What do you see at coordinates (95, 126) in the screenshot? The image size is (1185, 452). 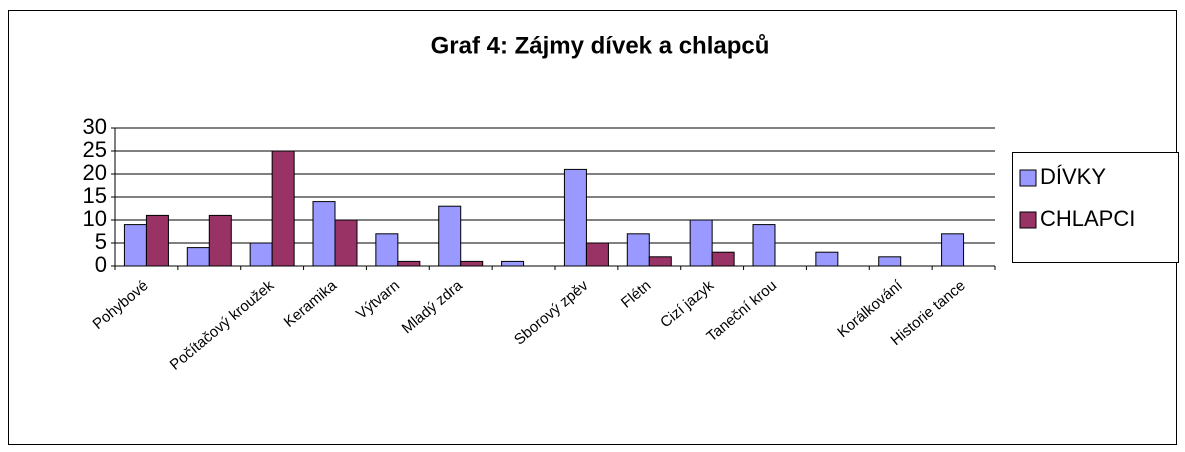 I see `y-tick-label: 30` at bounding box center [95, 126].